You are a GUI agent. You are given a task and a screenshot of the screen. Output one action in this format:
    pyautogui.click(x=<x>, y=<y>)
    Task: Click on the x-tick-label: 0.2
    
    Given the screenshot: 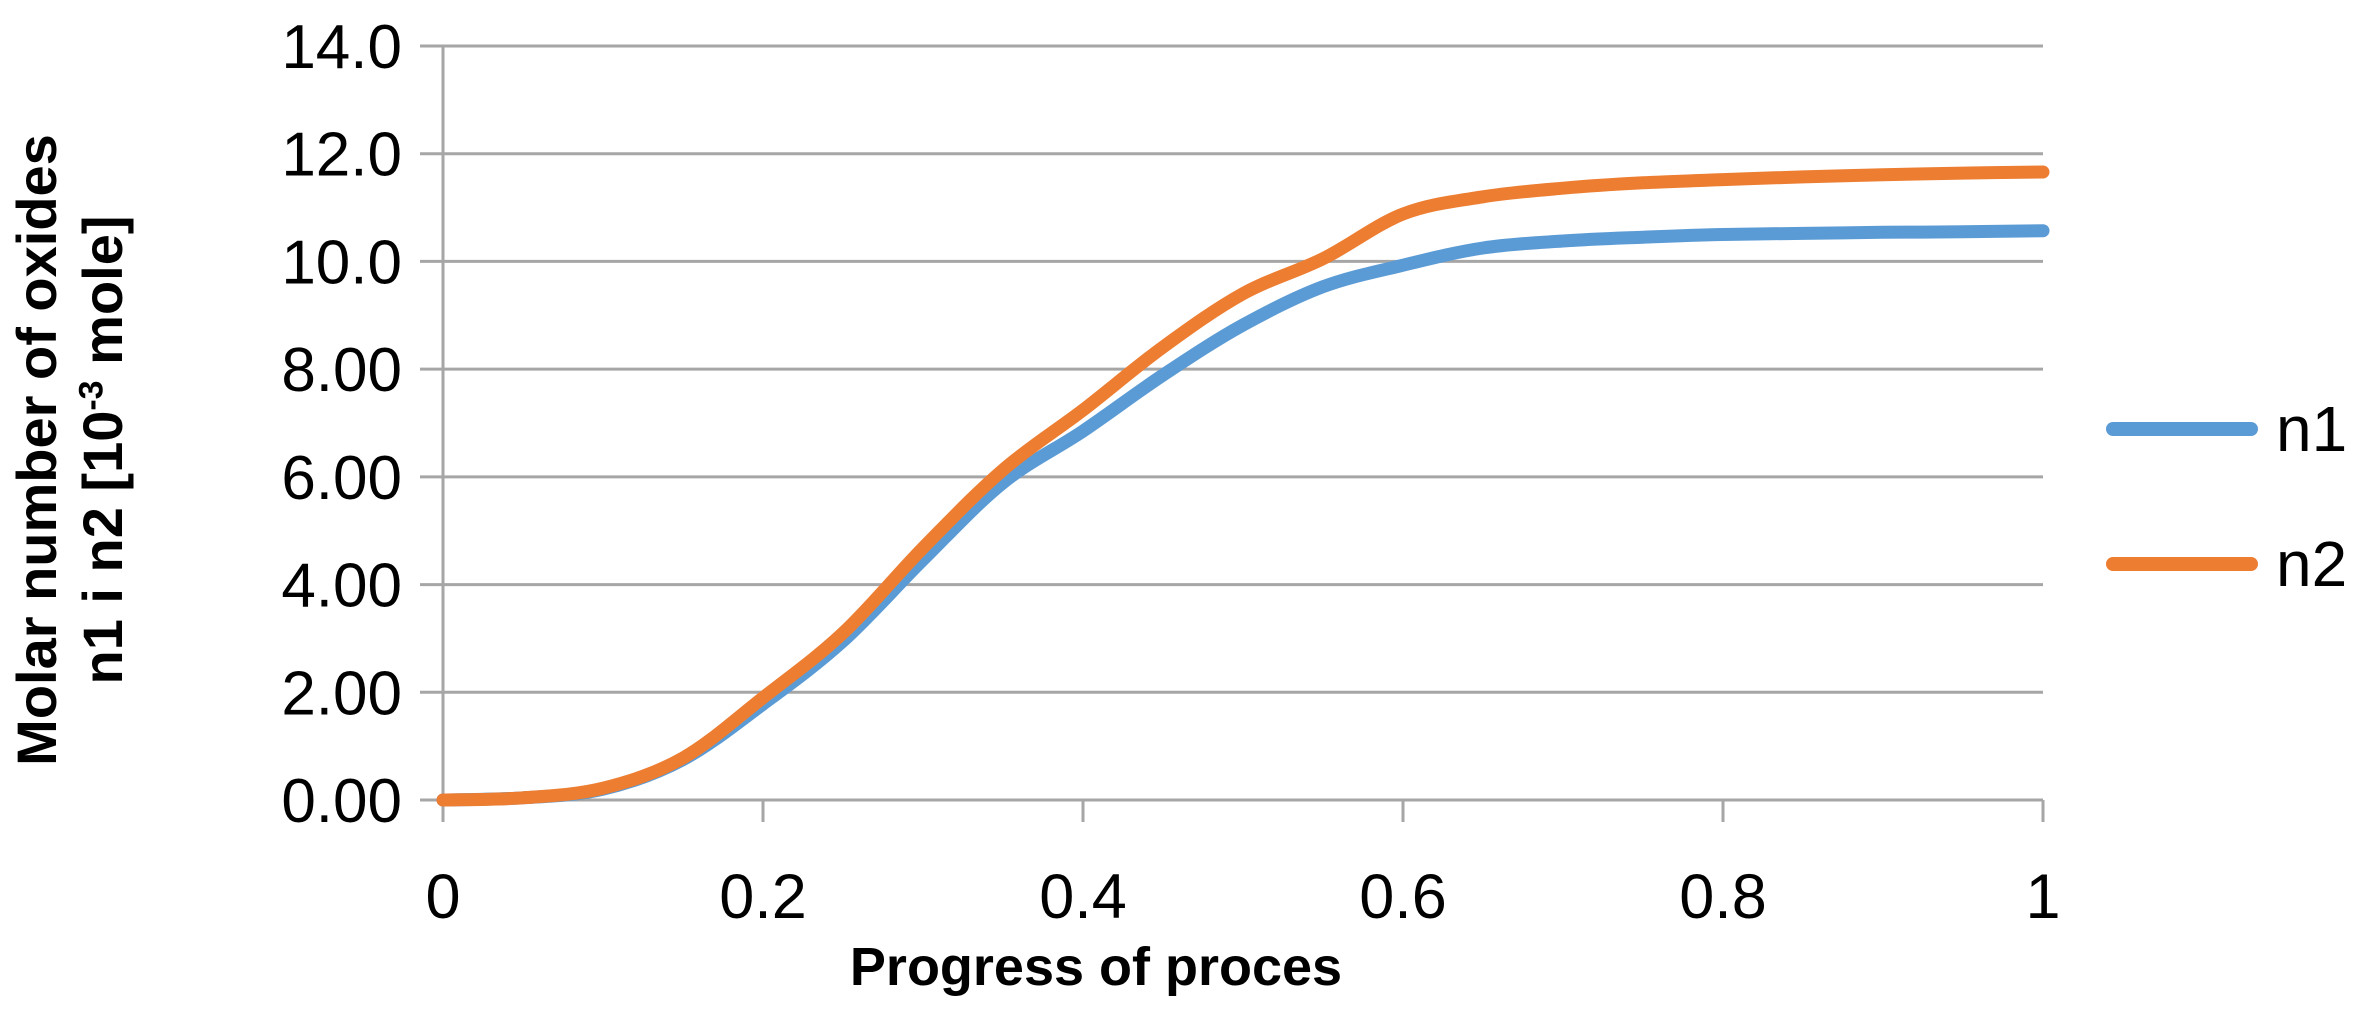 What is the action you would take?
    pyautogui.click(x=763, y=897)
    